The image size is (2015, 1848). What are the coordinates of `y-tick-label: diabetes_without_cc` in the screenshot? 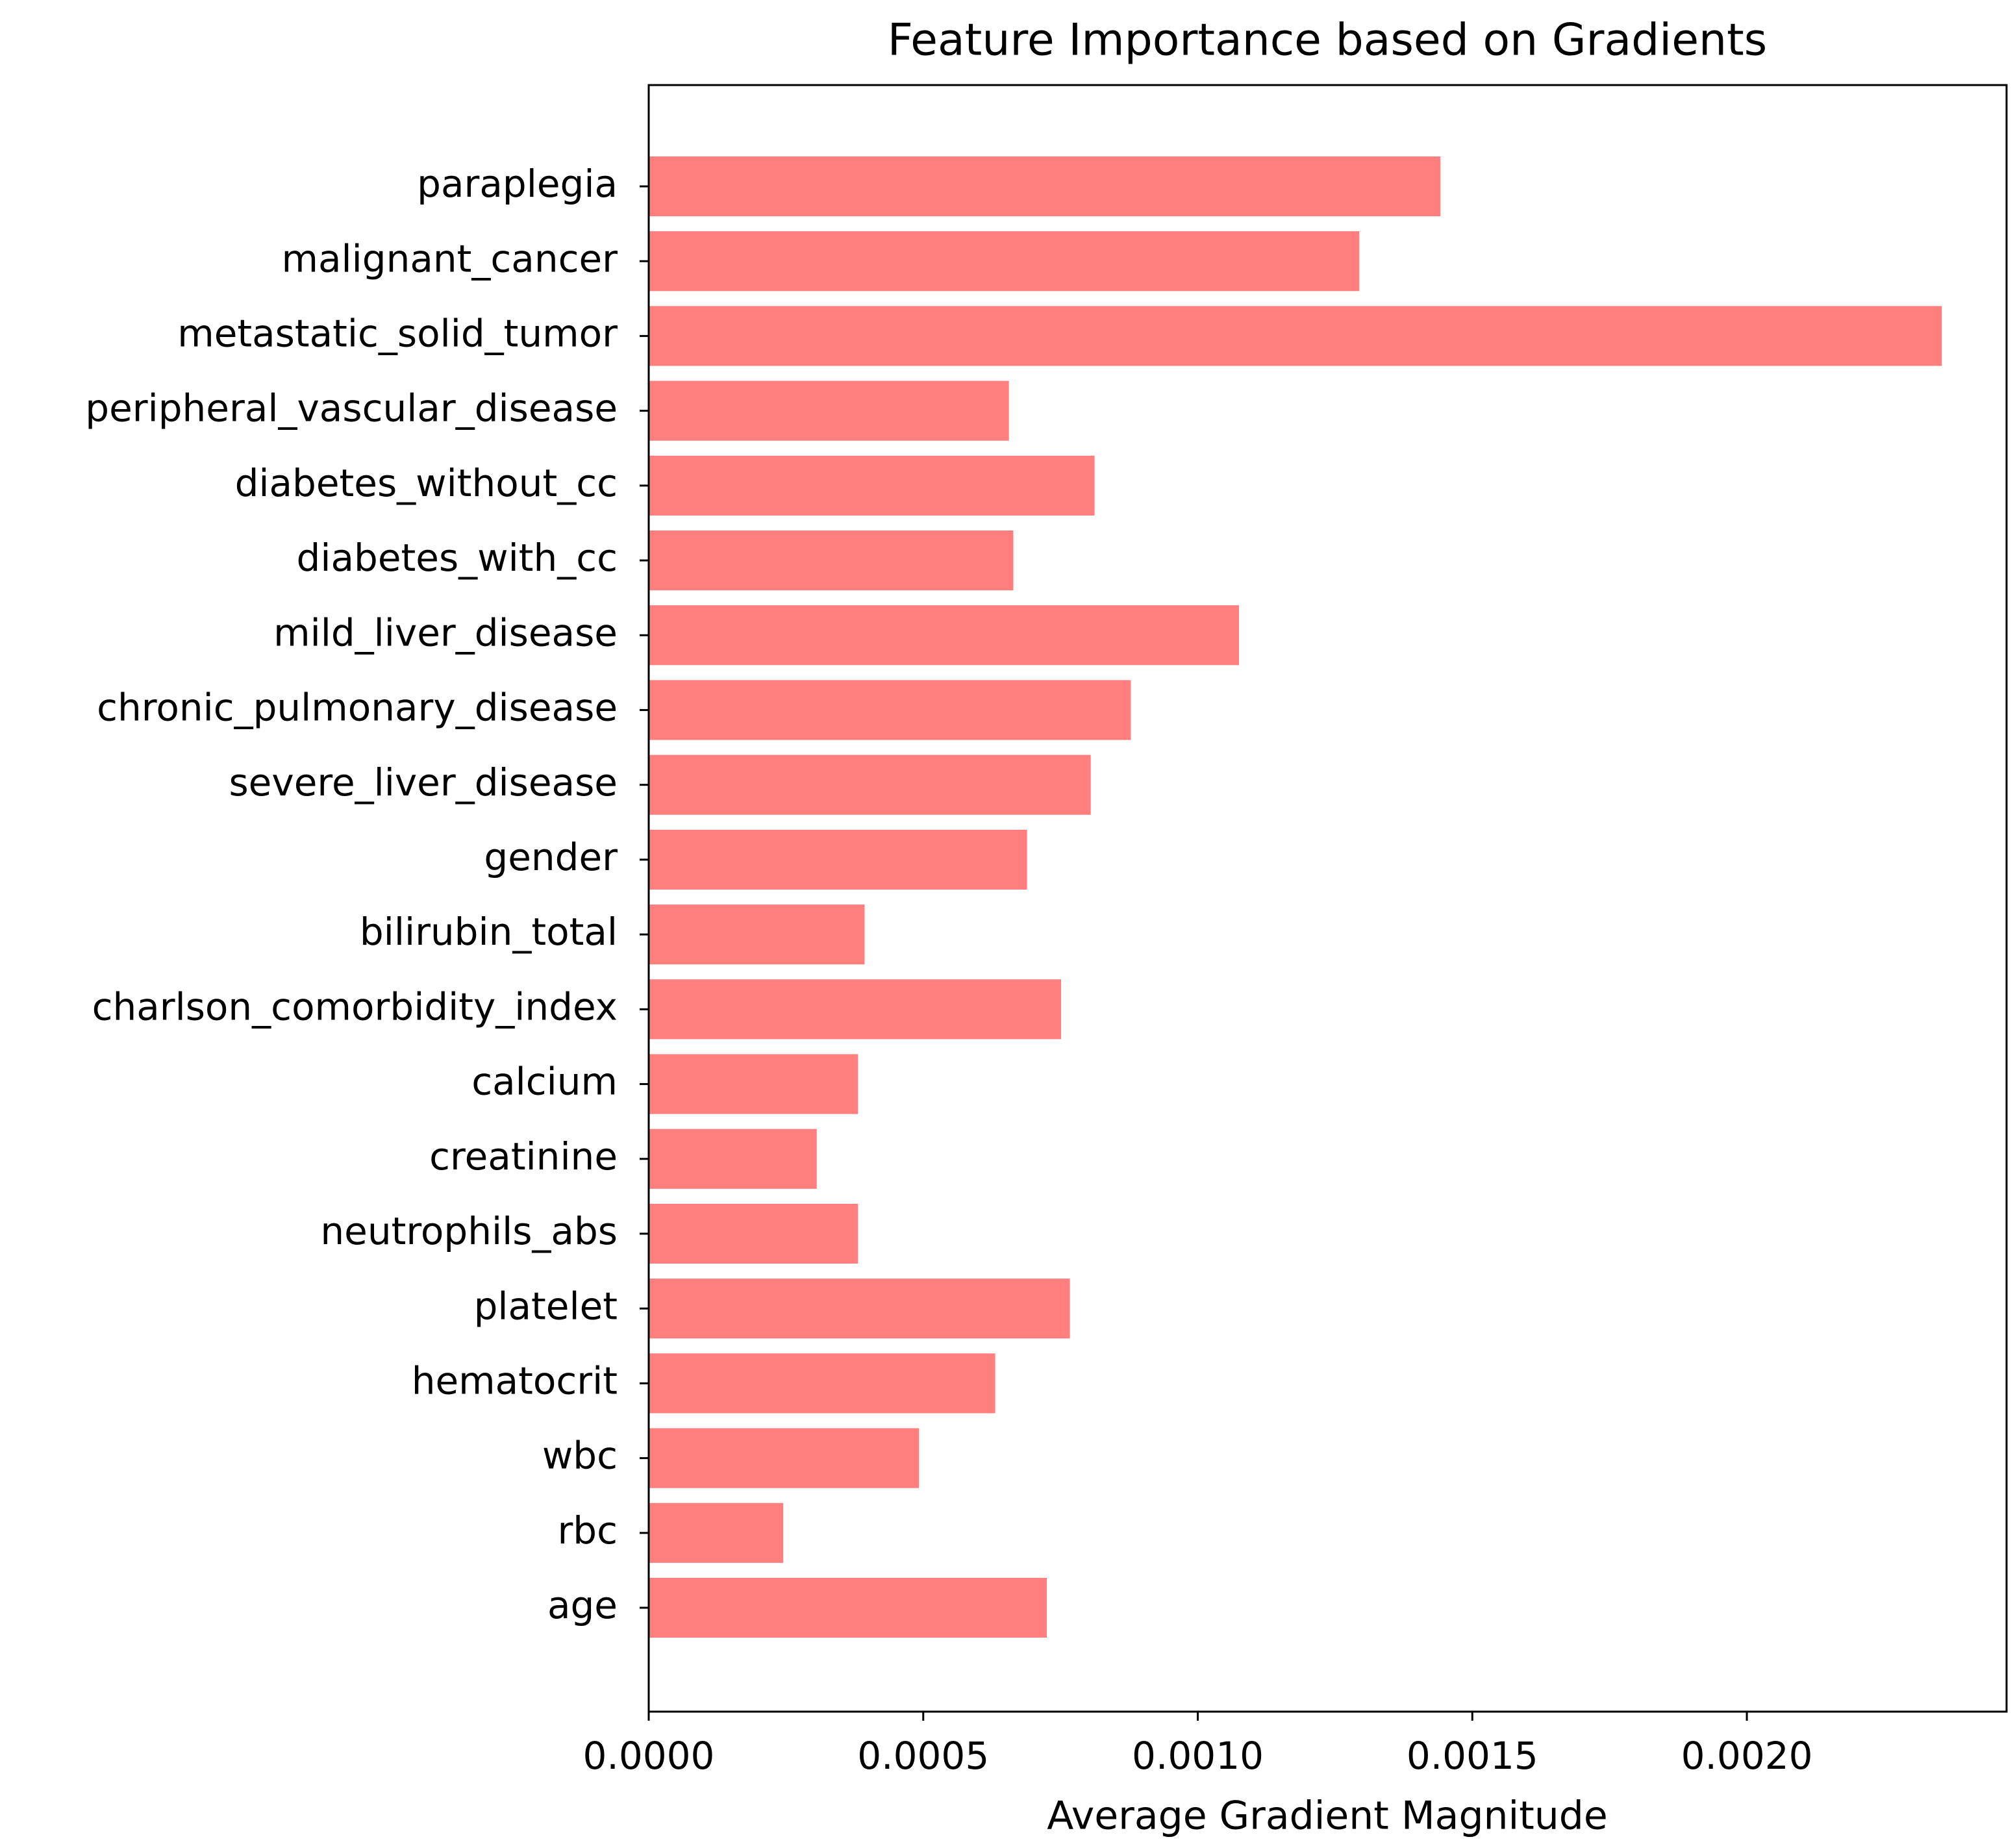 It's located at (426, 483).